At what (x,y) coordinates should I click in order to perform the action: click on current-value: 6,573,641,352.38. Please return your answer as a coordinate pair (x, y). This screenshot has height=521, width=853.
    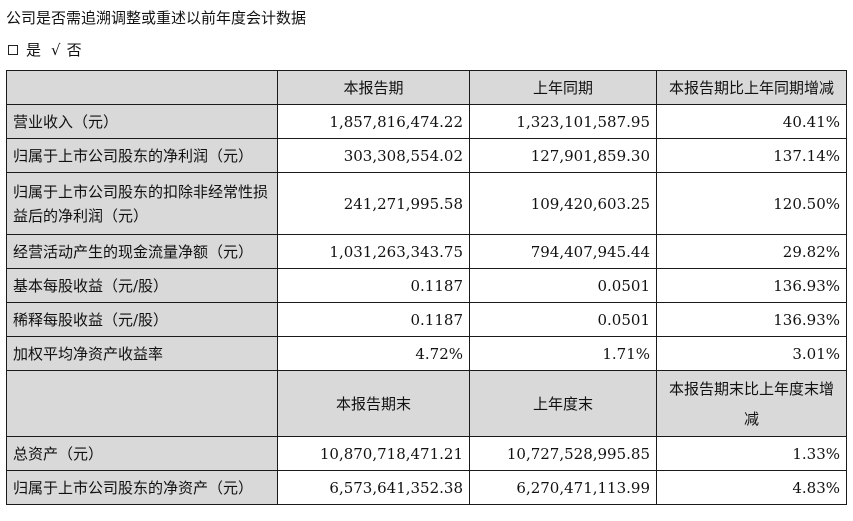
    Looking at the image, I should click on (373, 487).